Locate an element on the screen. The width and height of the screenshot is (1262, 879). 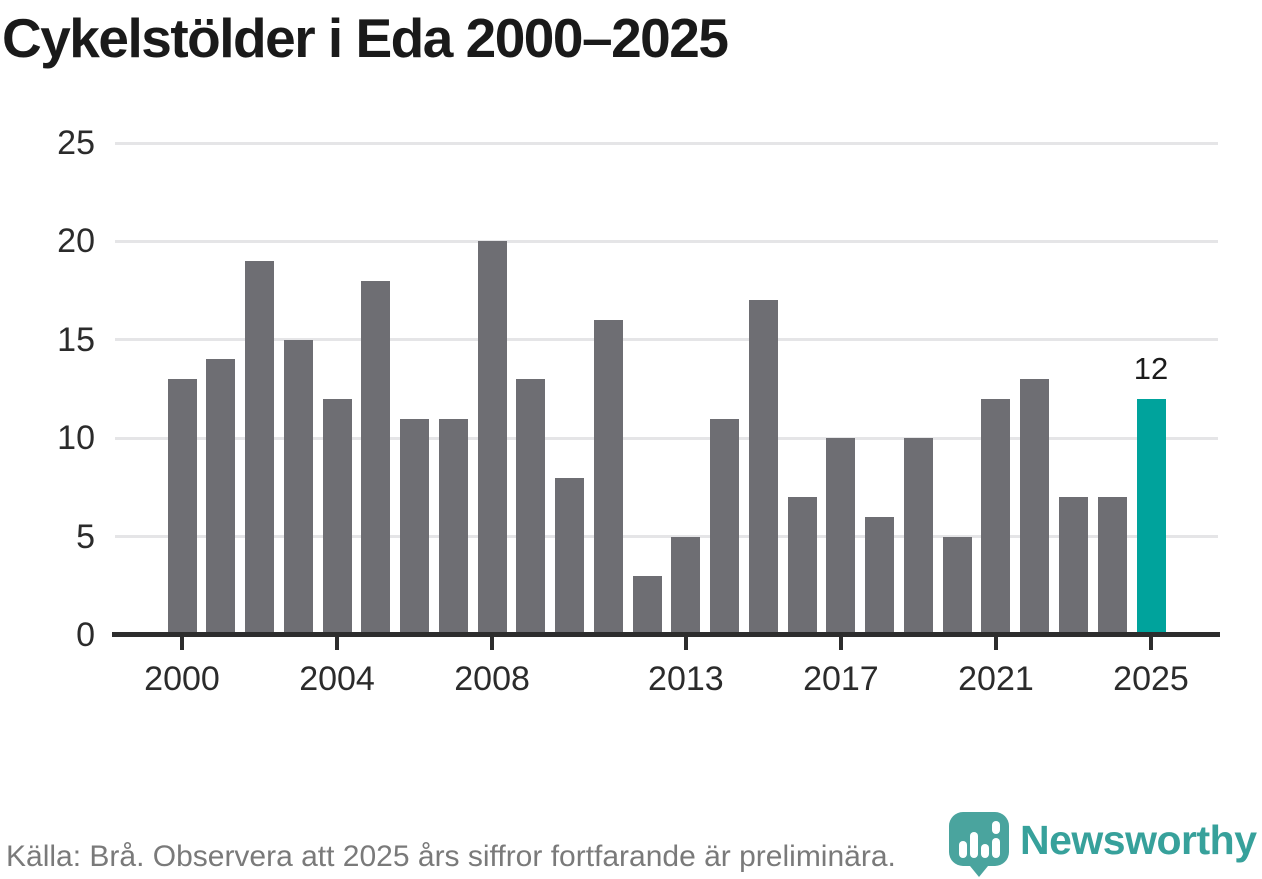
bar-2000 is located at coordinates (182, 507).